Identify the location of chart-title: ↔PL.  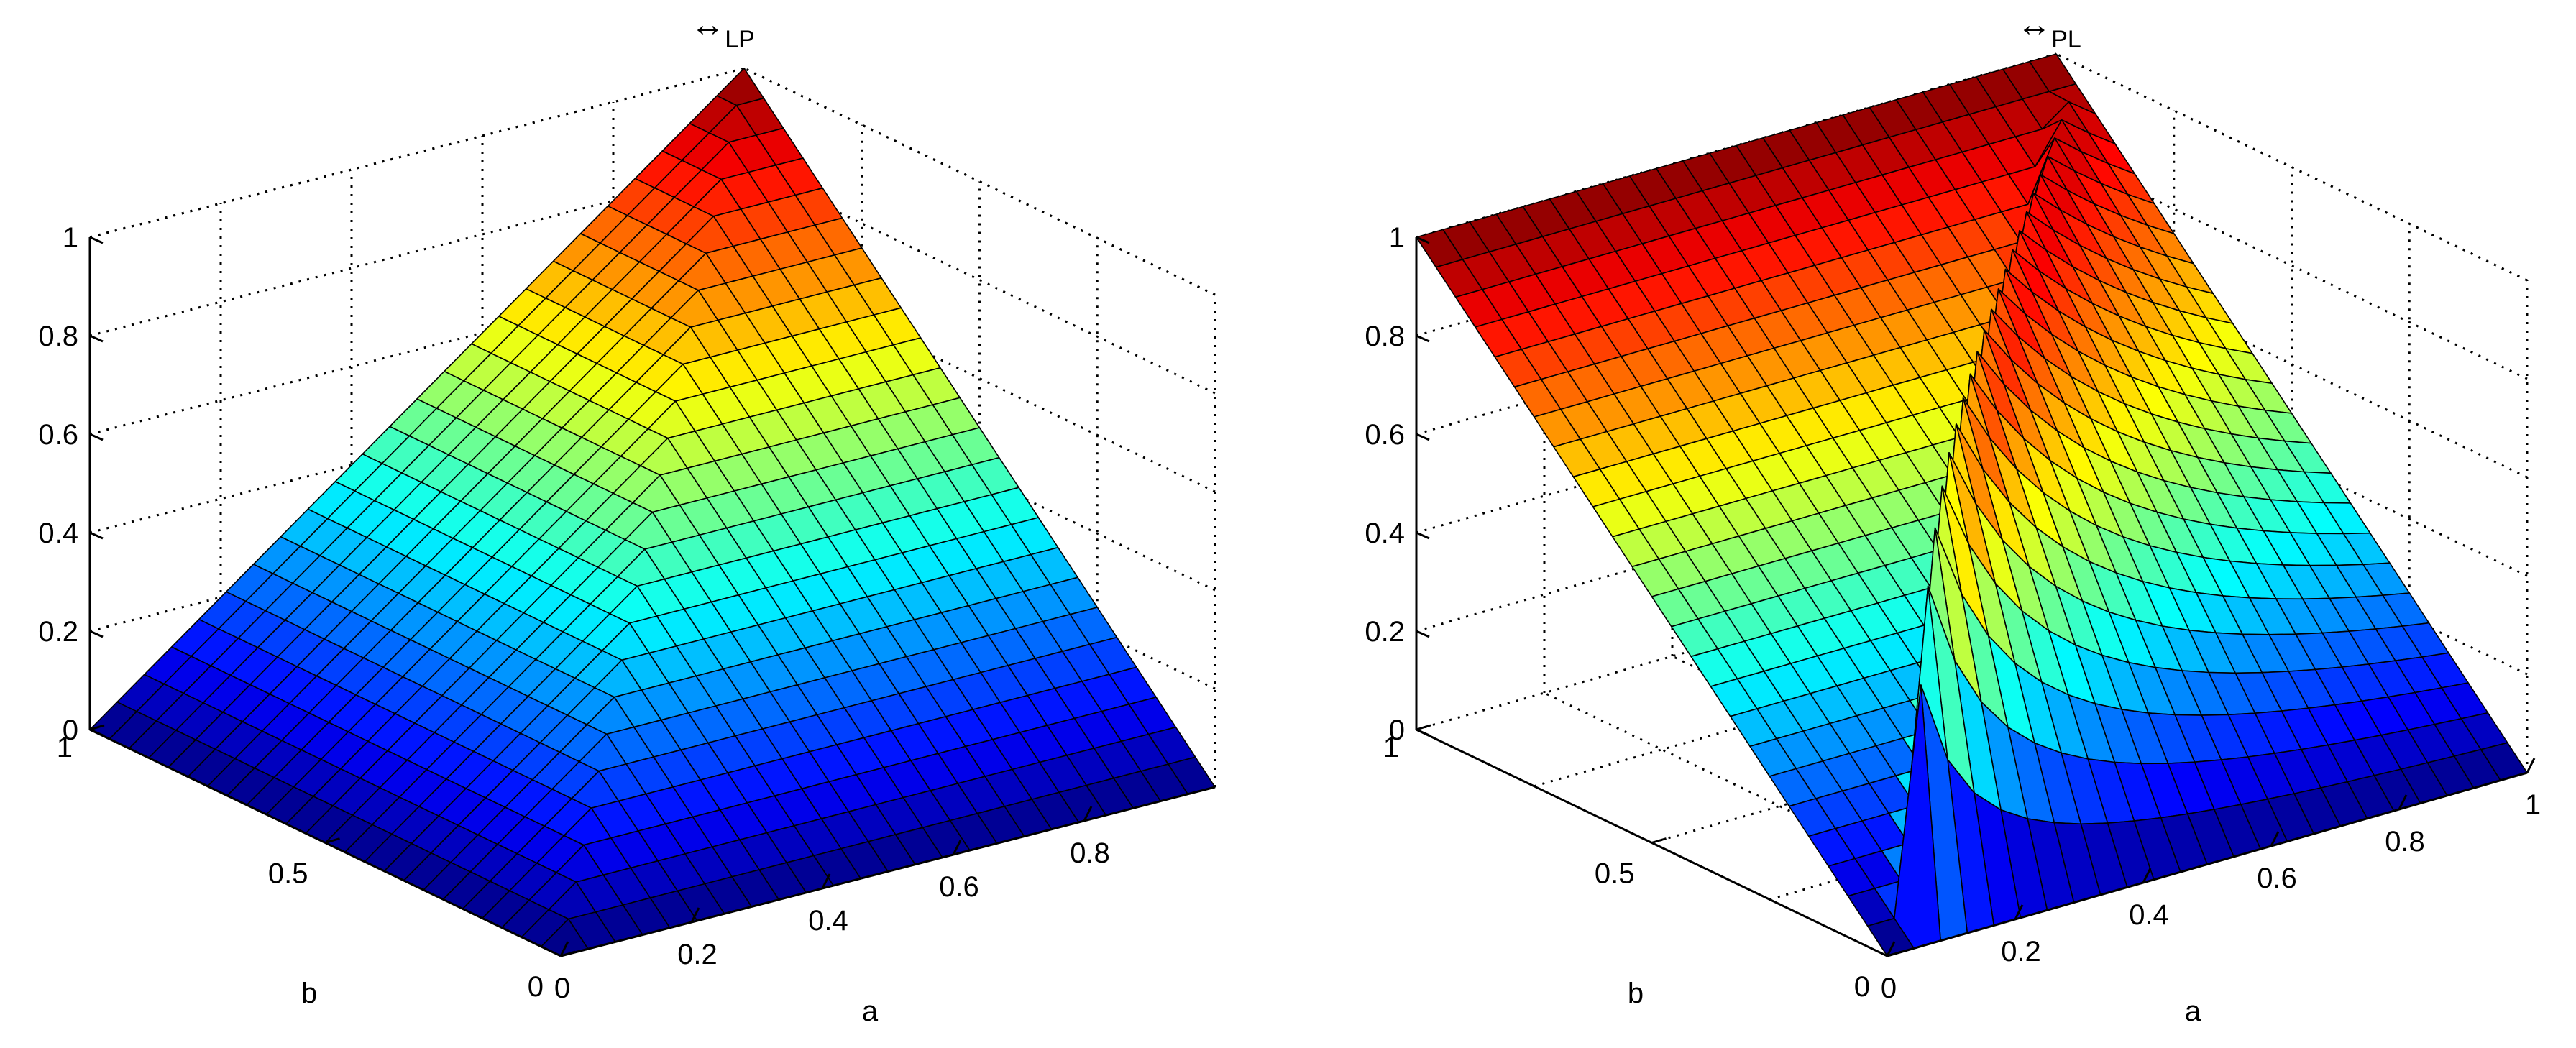
(2049, 29).